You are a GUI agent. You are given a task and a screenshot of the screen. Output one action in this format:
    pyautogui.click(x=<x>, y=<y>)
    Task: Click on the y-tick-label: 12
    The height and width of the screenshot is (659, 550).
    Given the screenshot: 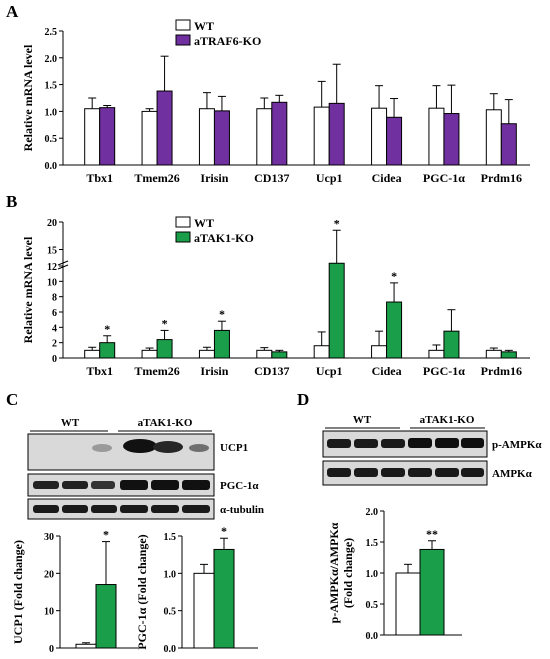 What is the action you would take?
    pyautogui.click(x=52, y=267)
    